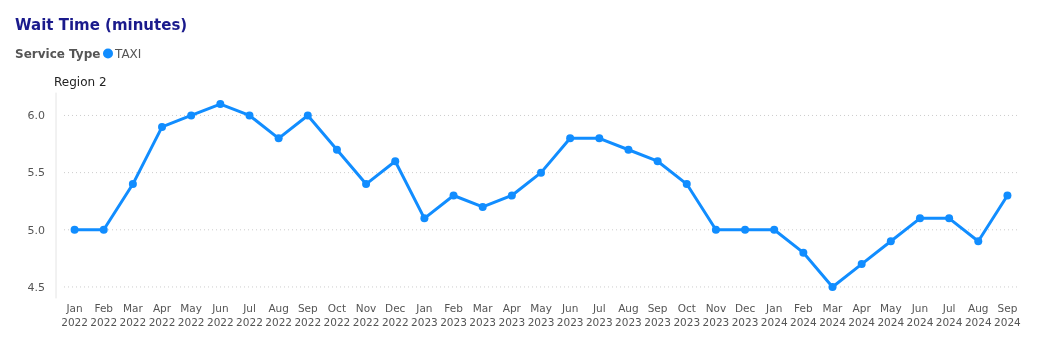 The height and width of the screenshot is (346, 1042). What do you see at coordinates (395, 315) in the screenshot?
I see `x-tick-label: Dec 2022` at bounding box center [395, 315].